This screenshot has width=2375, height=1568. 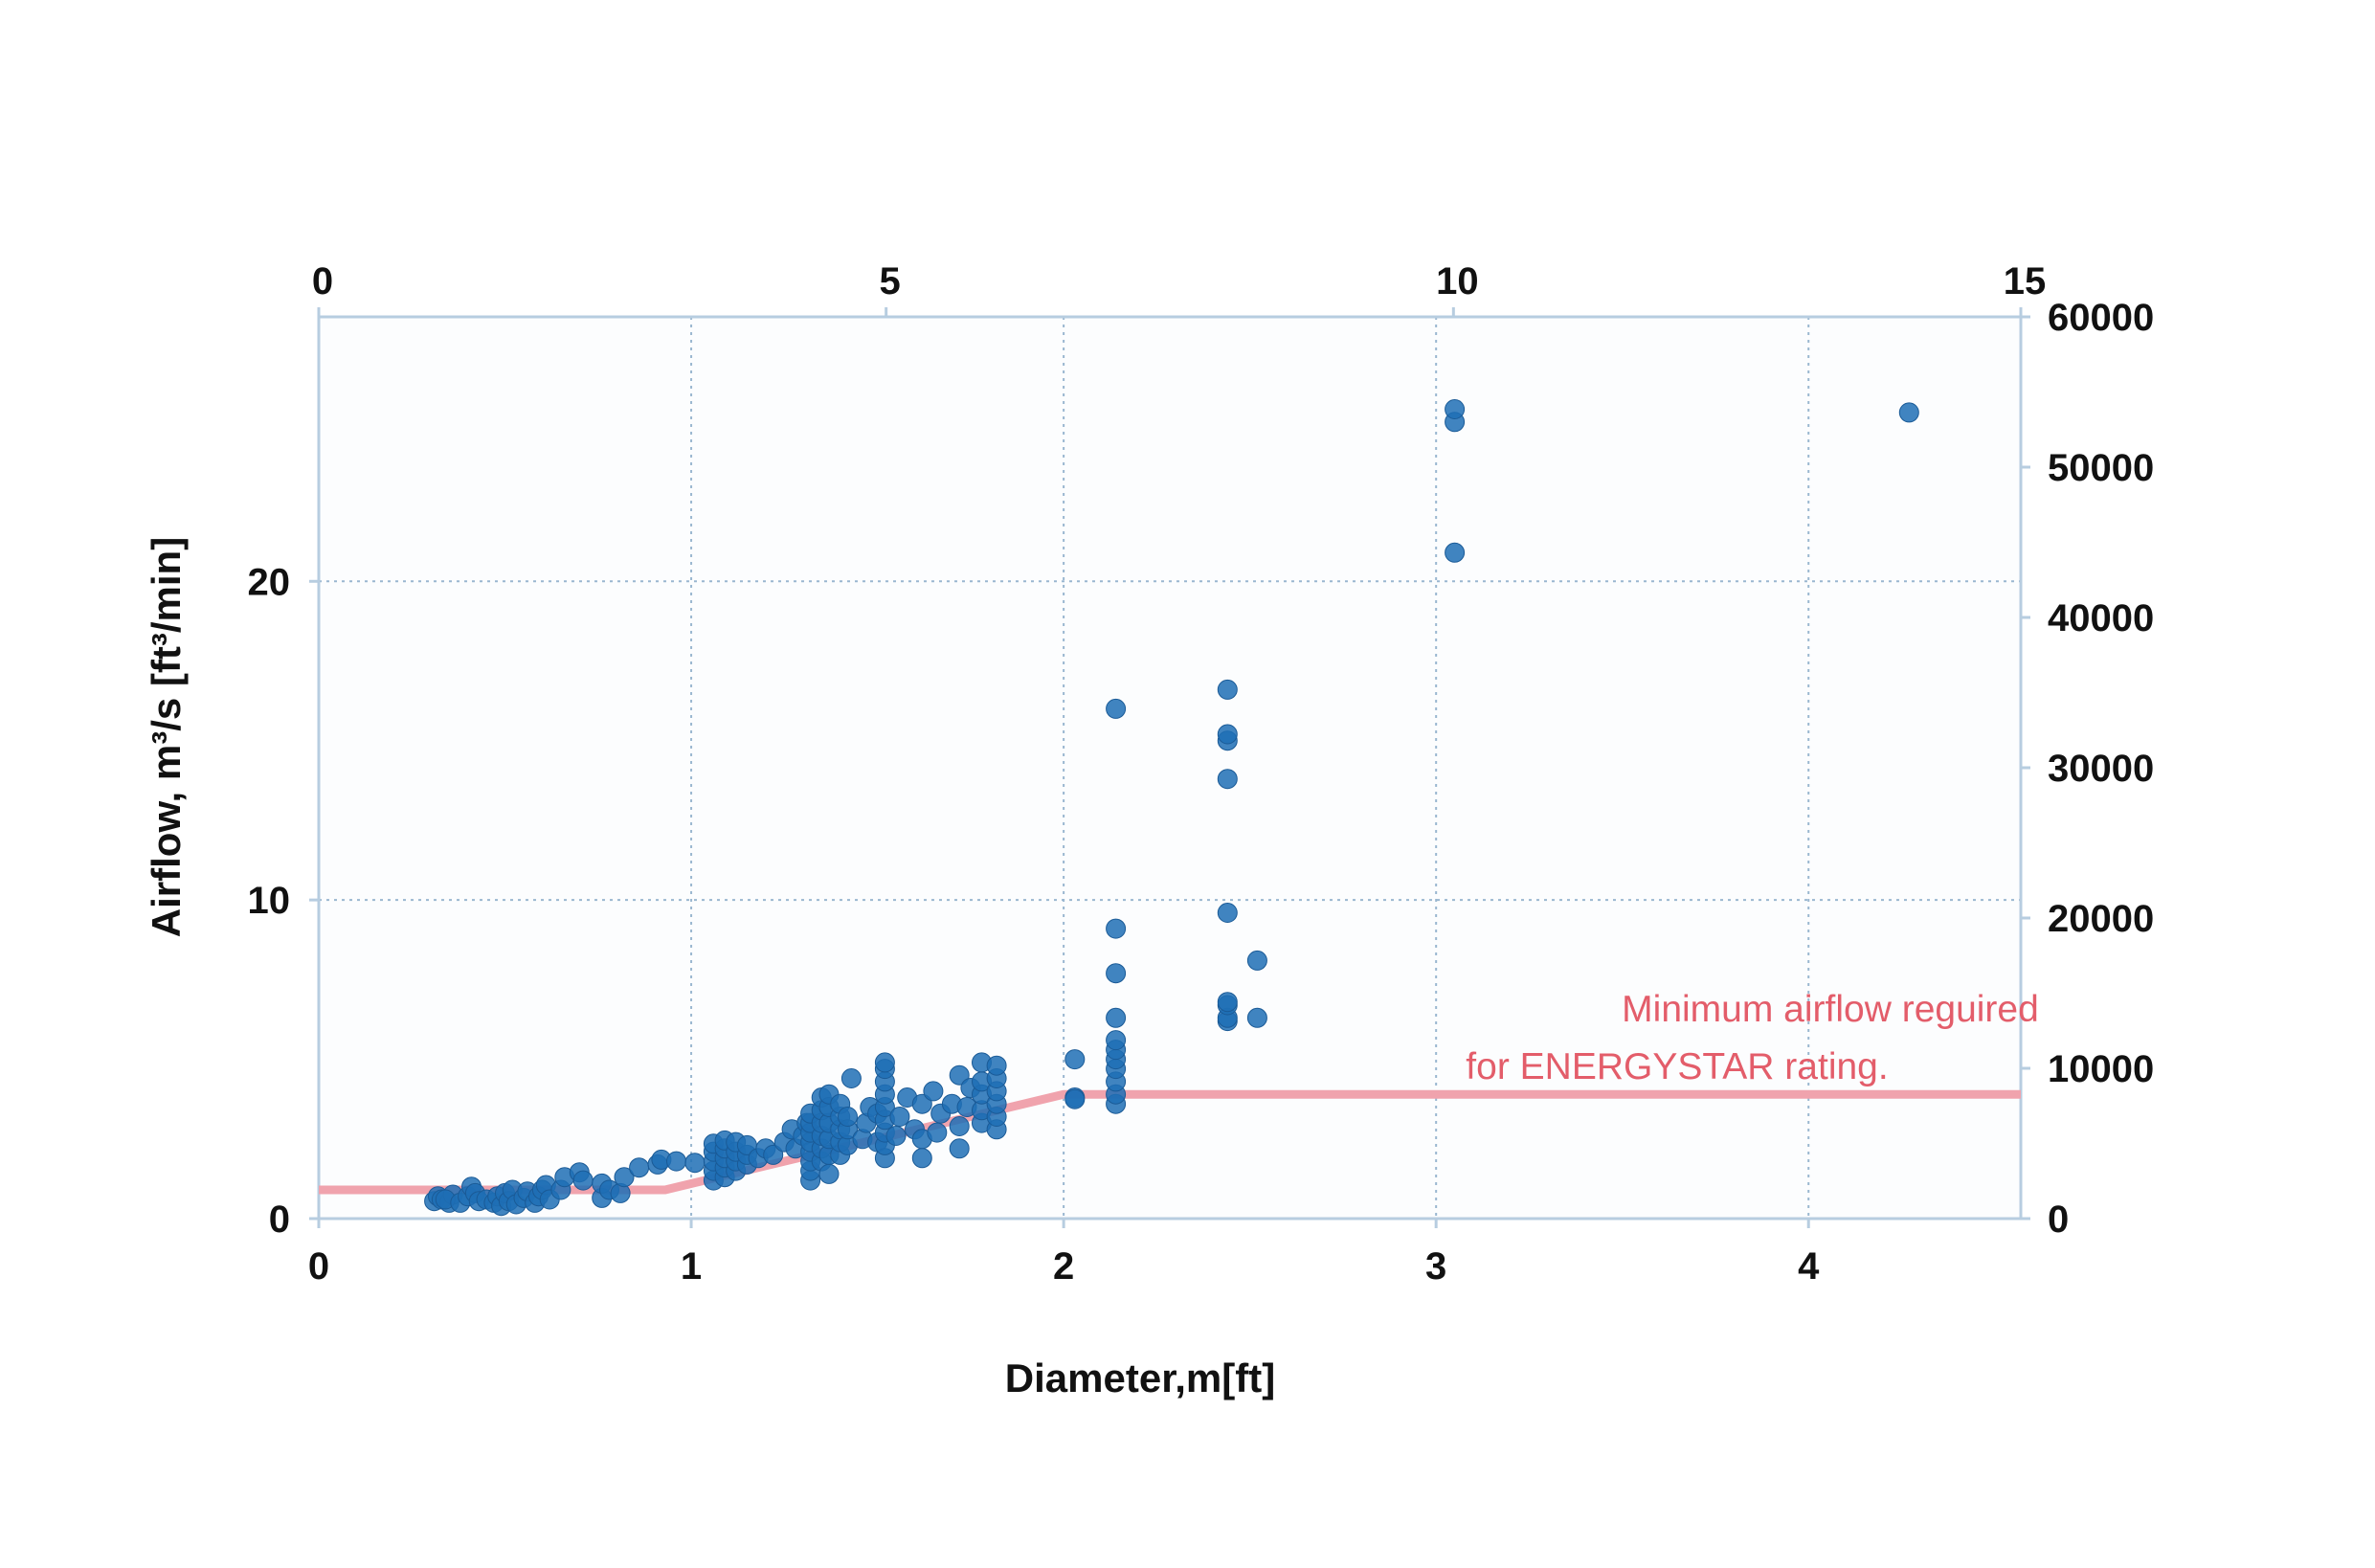 What do you see at coordinates (279, 1220) in the screenshot?
I see `y-left-tick-label-0: 0` at bounding box center [279, 1220].